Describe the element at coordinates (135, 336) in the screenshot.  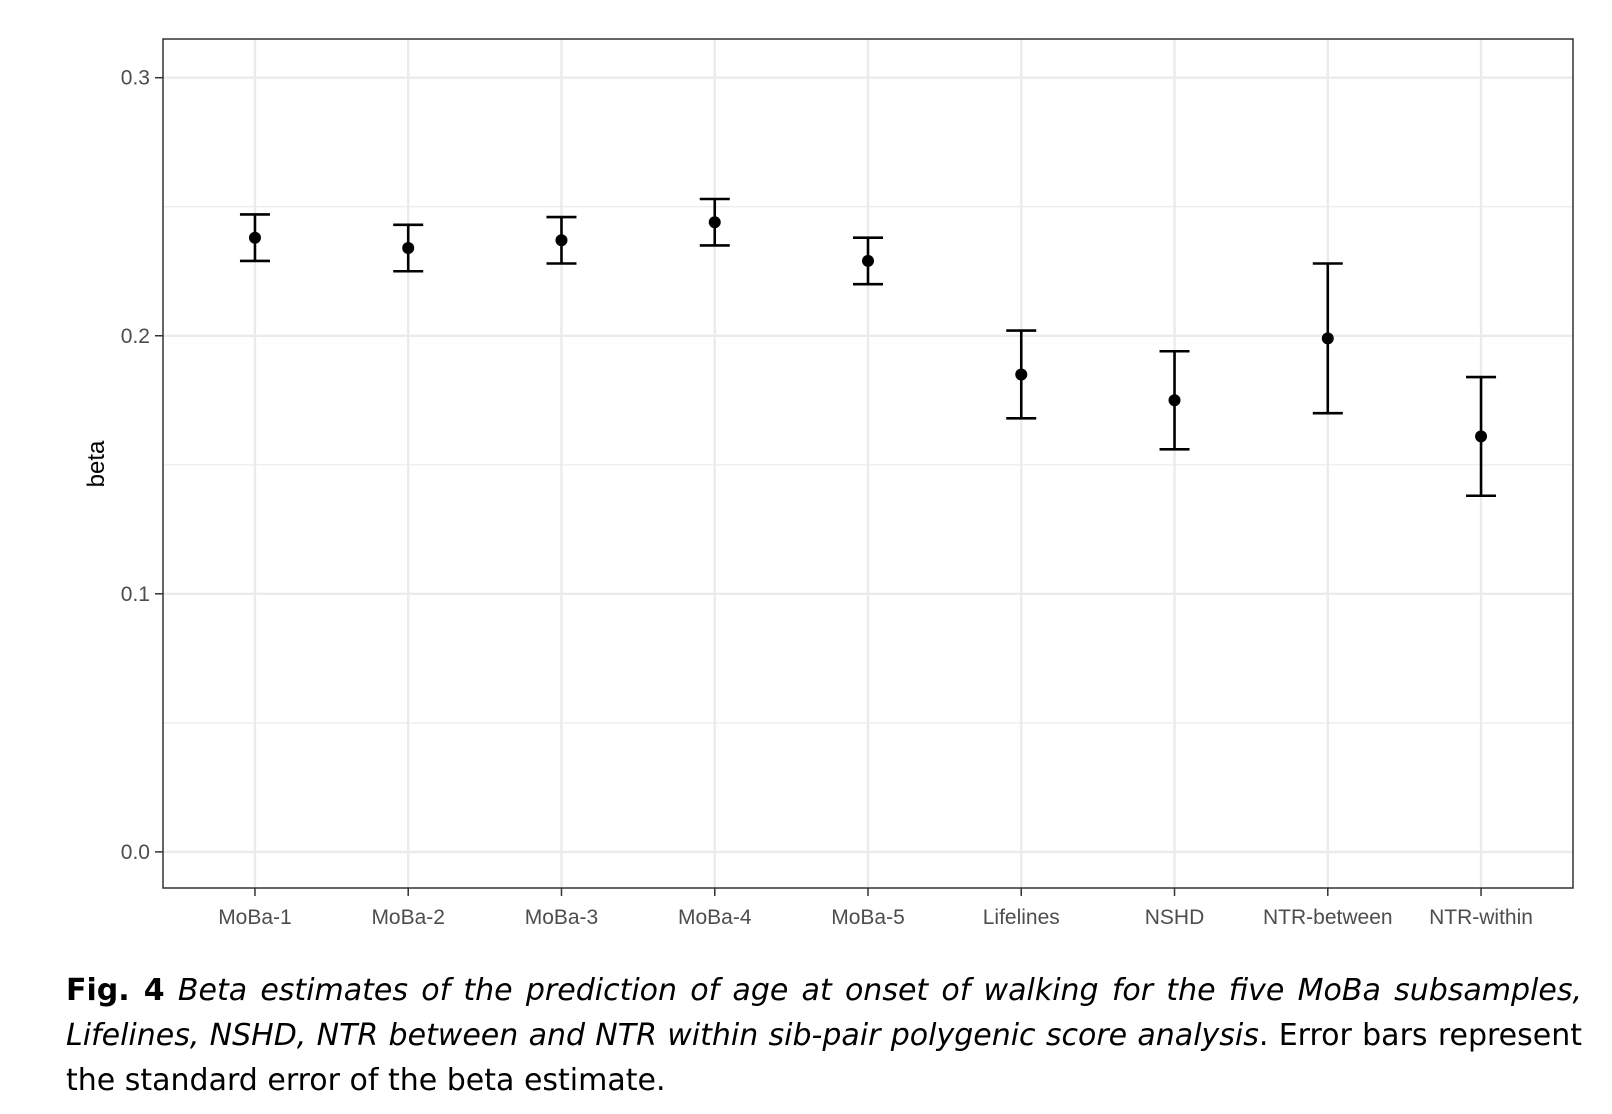
I see `y-tick-label: 0.2` at that location.